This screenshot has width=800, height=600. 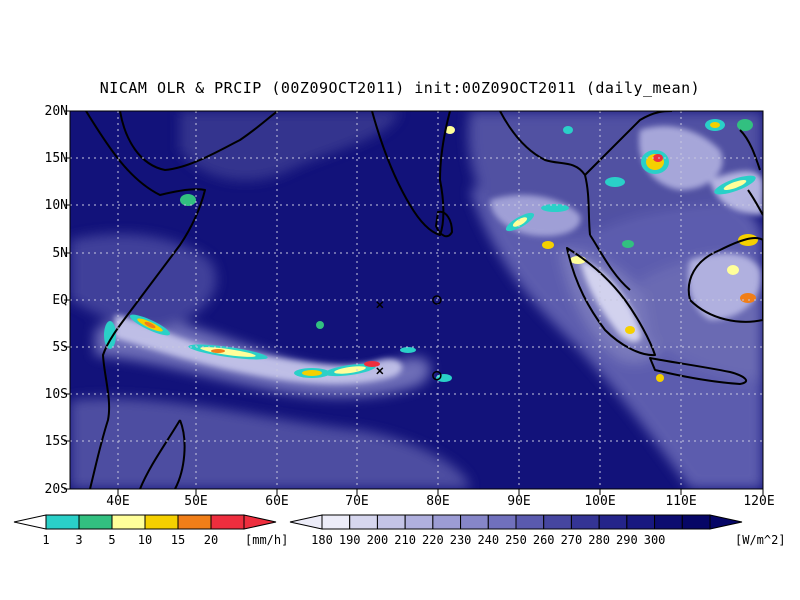 What do you see at coordinates (724, 286) in the screenshot?
I see `olr-bright-borneo` at bounding box center [724, 286].